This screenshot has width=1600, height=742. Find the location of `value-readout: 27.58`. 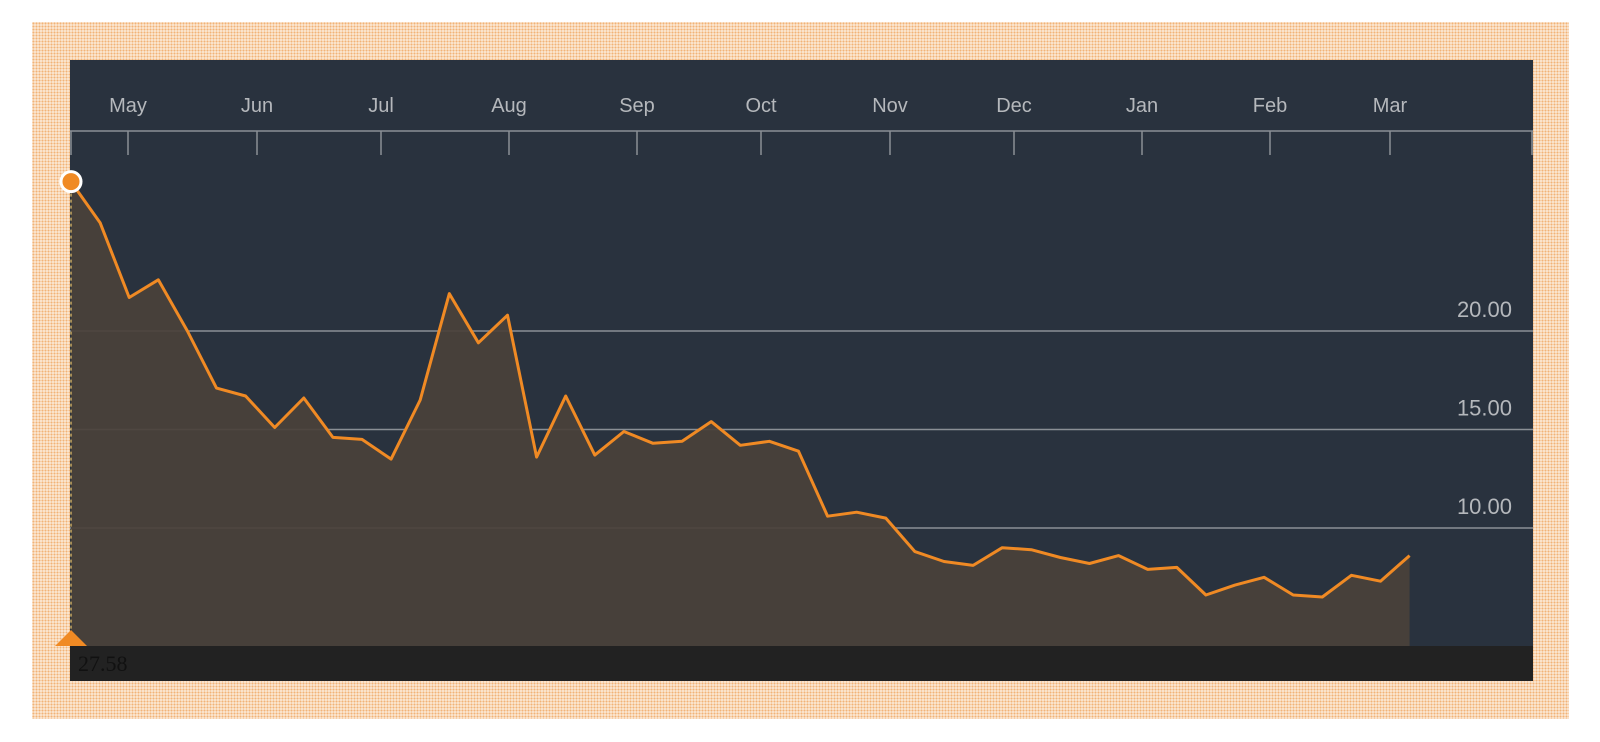

value-readout: 27.58 is located at coordinates (103, 663).